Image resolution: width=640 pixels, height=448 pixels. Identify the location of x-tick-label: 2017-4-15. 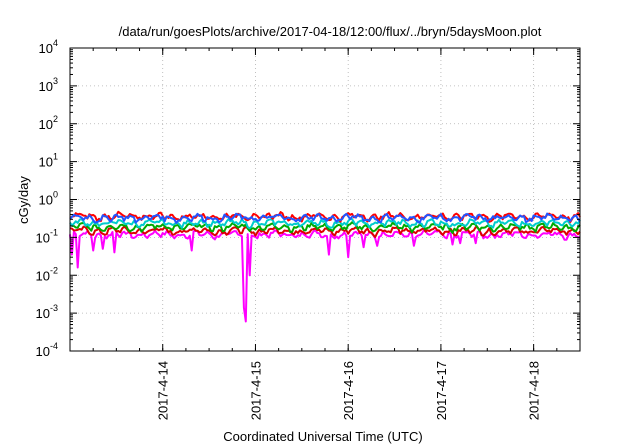
(255, 390).